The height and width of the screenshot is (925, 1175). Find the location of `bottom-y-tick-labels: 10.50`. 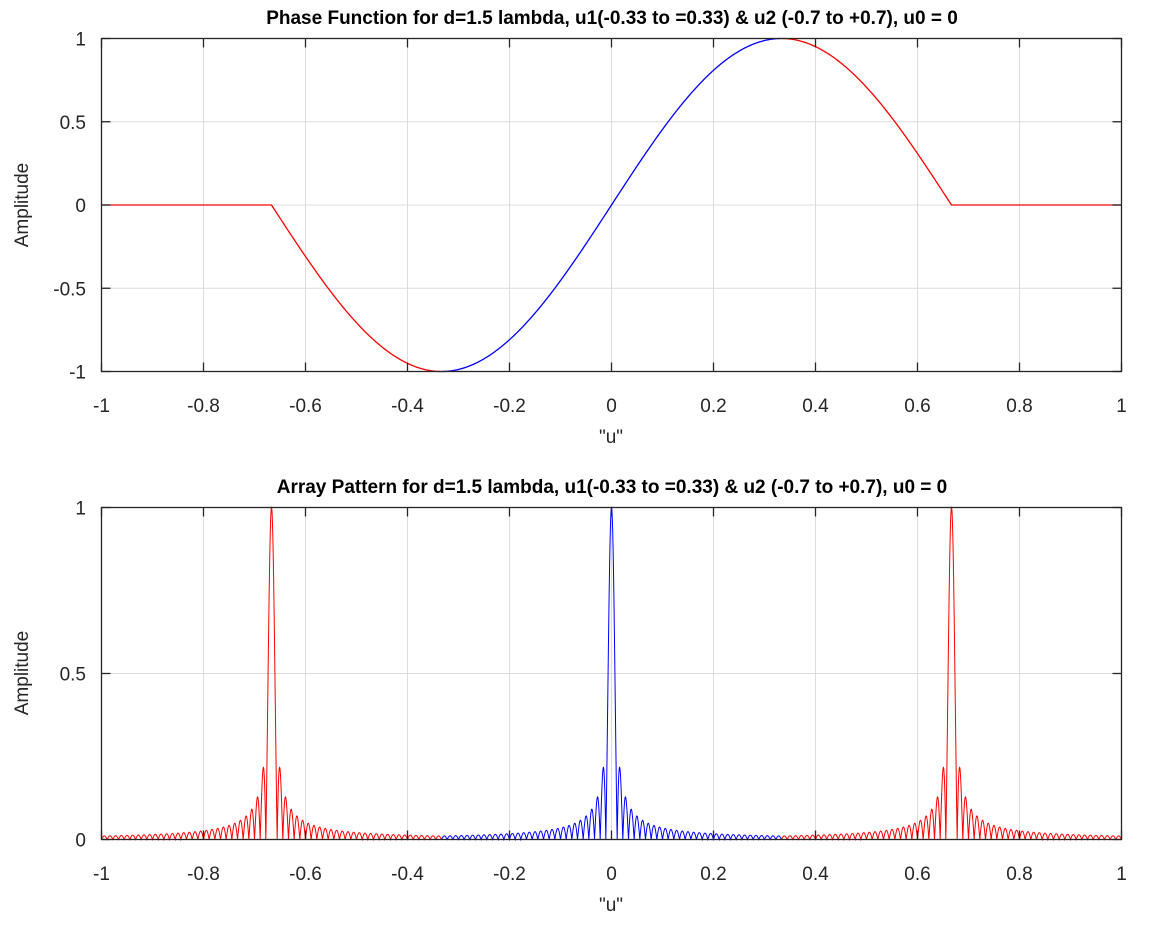

bottom-y-tick-labels: 10.50 is located at coordinates (73, 675).